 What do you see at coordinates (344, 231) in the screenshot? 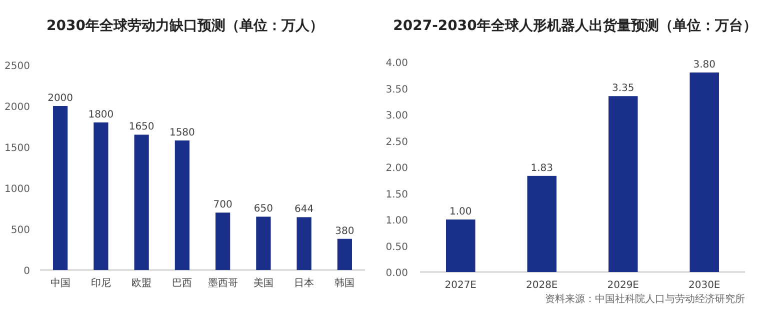
I see `data-label: 380` at bounding box center [344, 231].